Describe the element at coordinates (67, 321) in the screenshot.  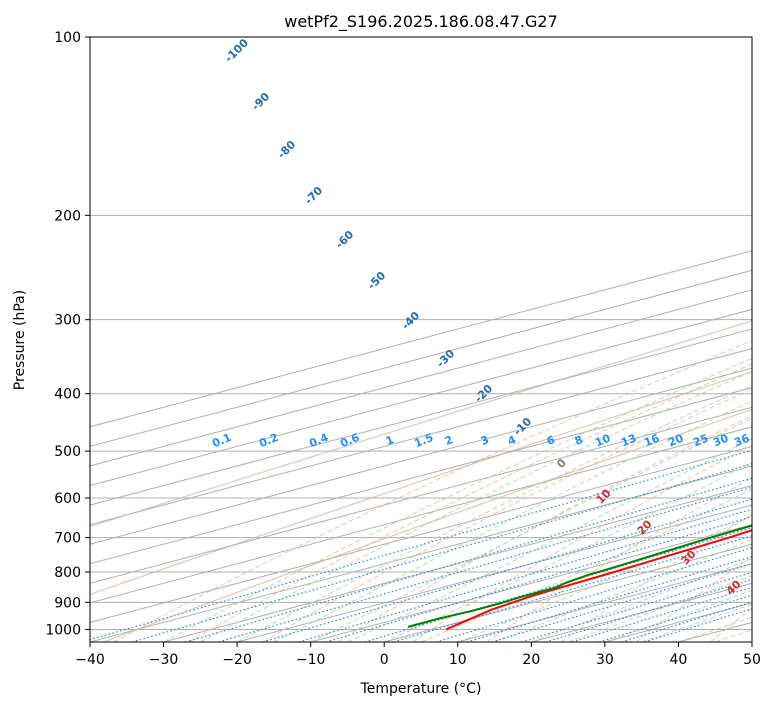
I see `y-tick-label: 300` at that location.